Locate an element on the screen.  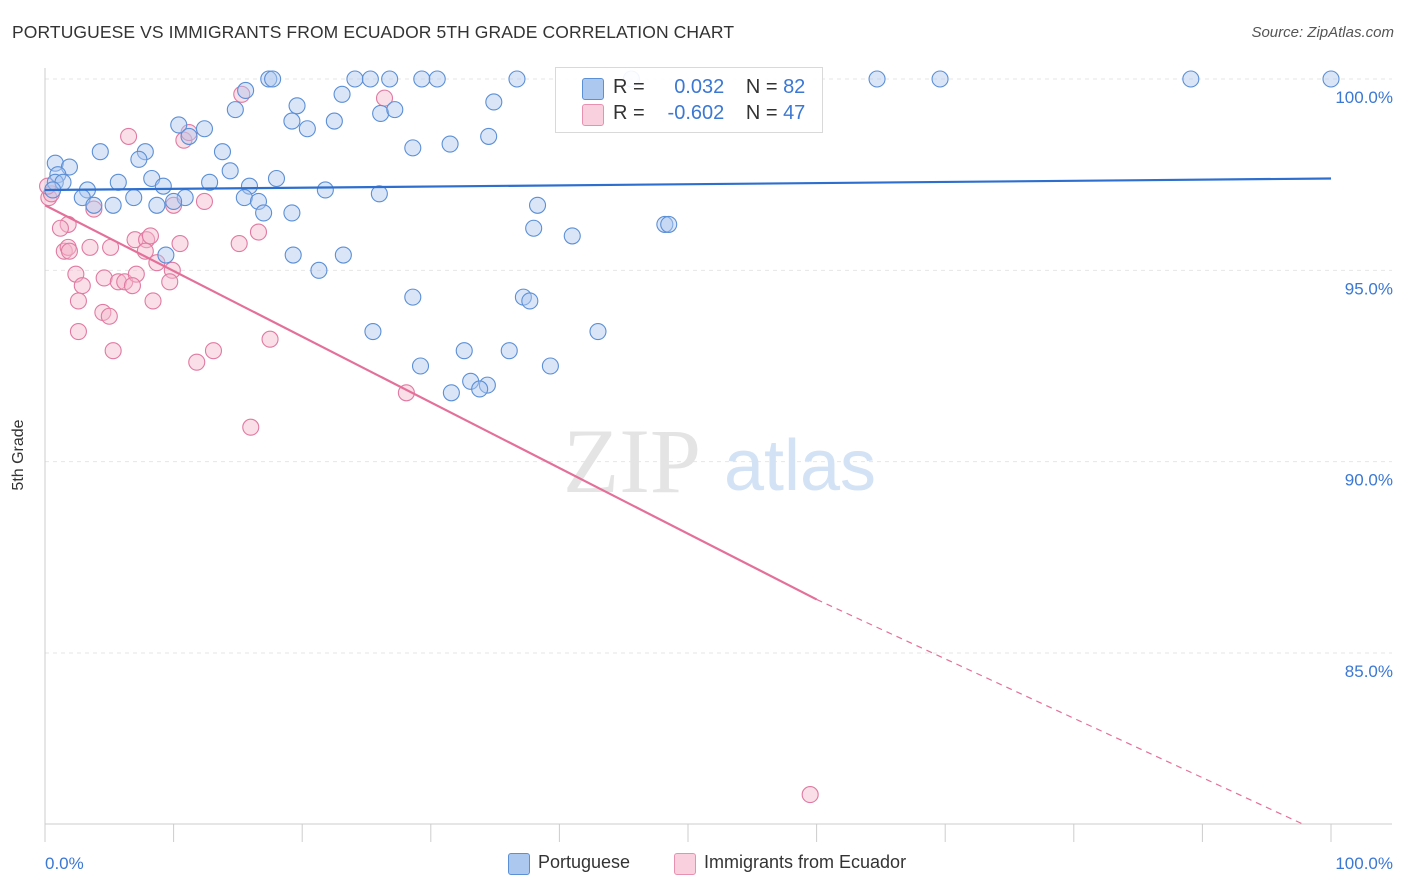
r-value: -0.602 is located at coordinates (696, 113).